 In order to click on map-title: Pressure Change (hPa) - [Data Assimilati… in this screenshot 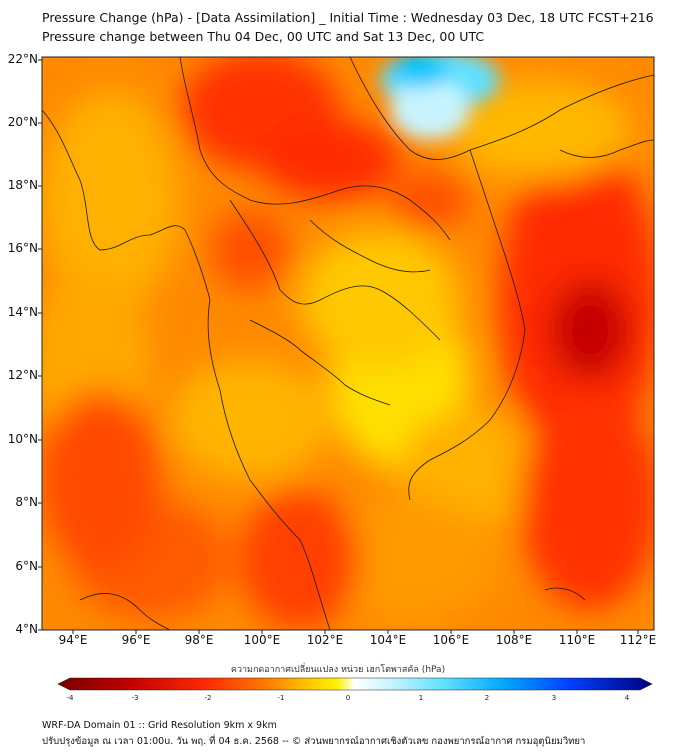, I will do `click(348, 17)`.